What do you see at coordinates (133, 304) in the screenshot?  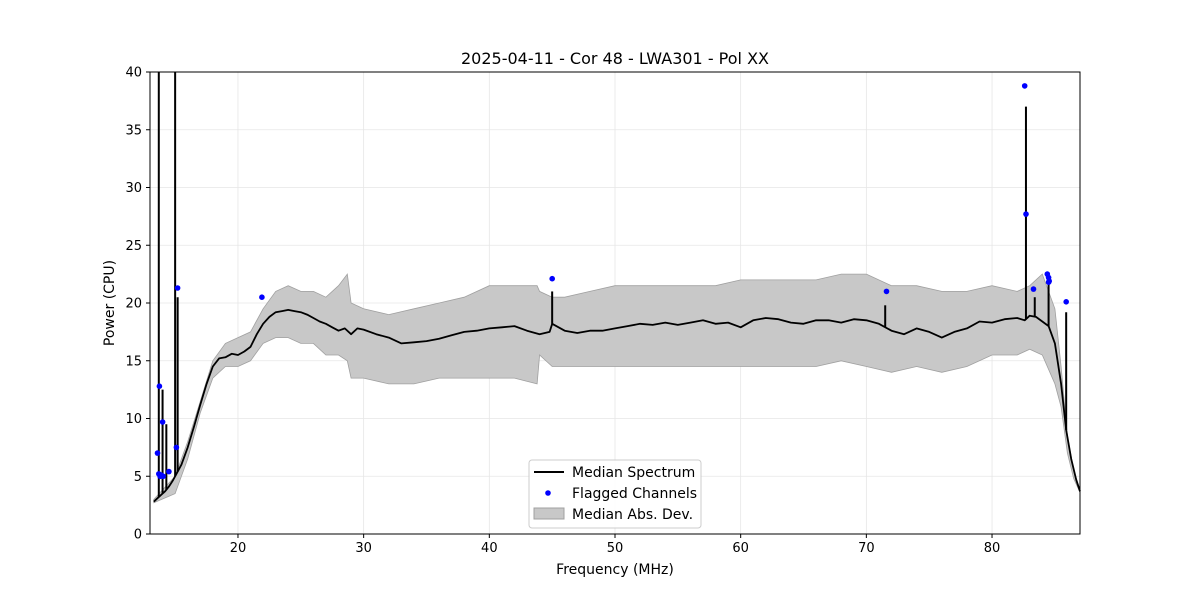 I see `y-tick-label: 20` at bounding box center [133, 304].